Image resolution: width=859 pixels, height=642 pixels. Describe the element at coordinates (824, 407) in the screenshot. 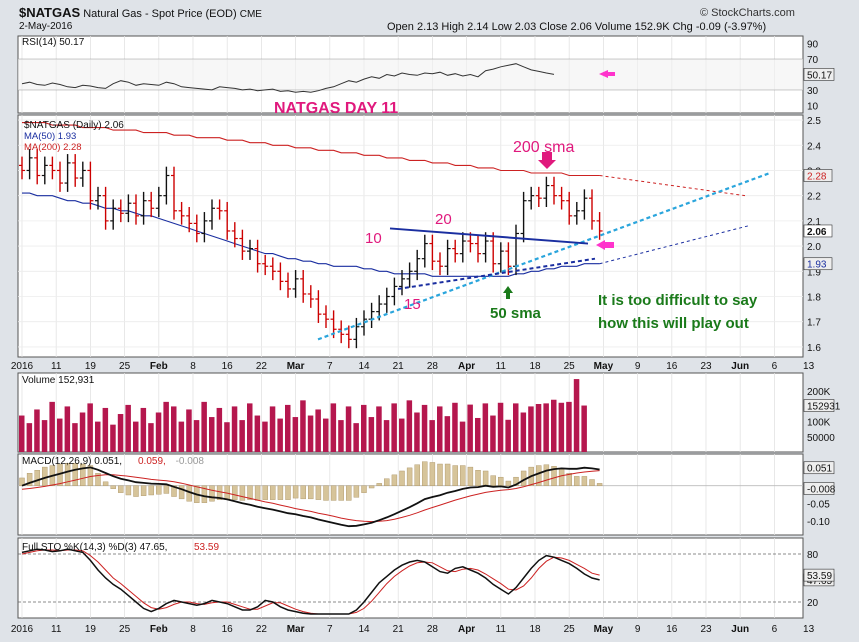

I see `volume-tick-label: 152931` at that location.